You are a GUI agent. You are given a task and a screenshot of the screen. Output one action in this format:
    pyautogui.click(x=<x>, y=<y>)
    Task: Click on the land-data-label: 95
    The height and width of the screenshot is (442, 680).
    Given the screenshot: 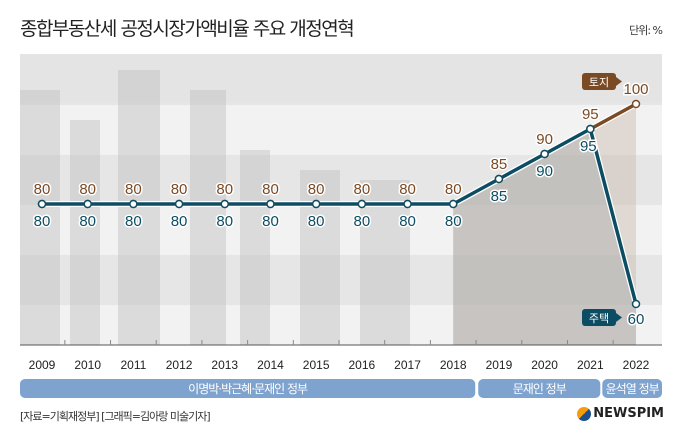 What is the action you would take?
    pyautogui.click(x=590, y=114)
    